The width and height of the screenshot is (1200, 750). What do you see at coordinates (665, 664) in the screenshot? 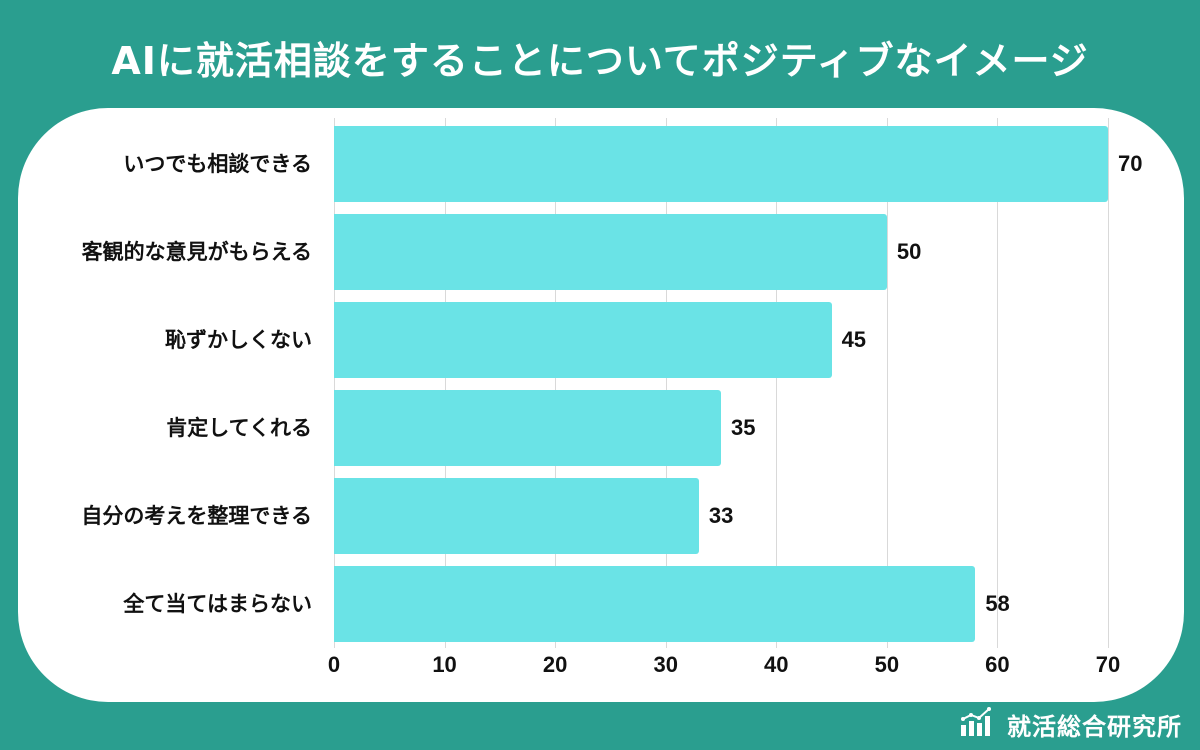
I see `x-tick-label: 30` at bounding box center [665, 664].